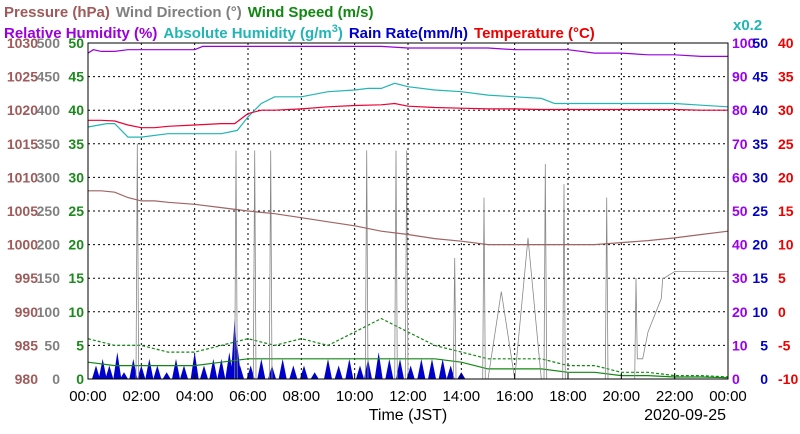  Describe the element at coordinates (179, 12) in the screenshot. I see `legend-wind-direction: Wind Direction (°)` at that location.